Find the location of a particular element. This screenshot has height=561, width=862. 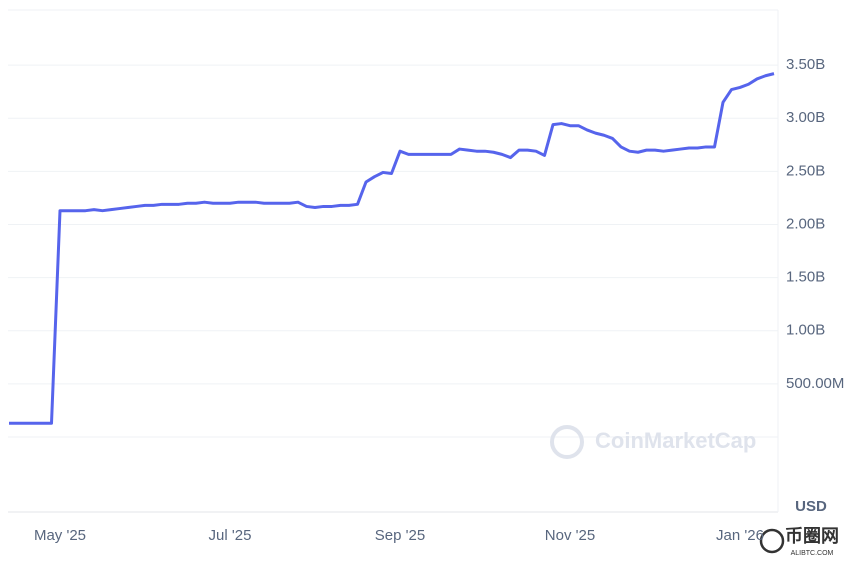

x-tick-label: Sep '25 is located at coordinates (400, 535).